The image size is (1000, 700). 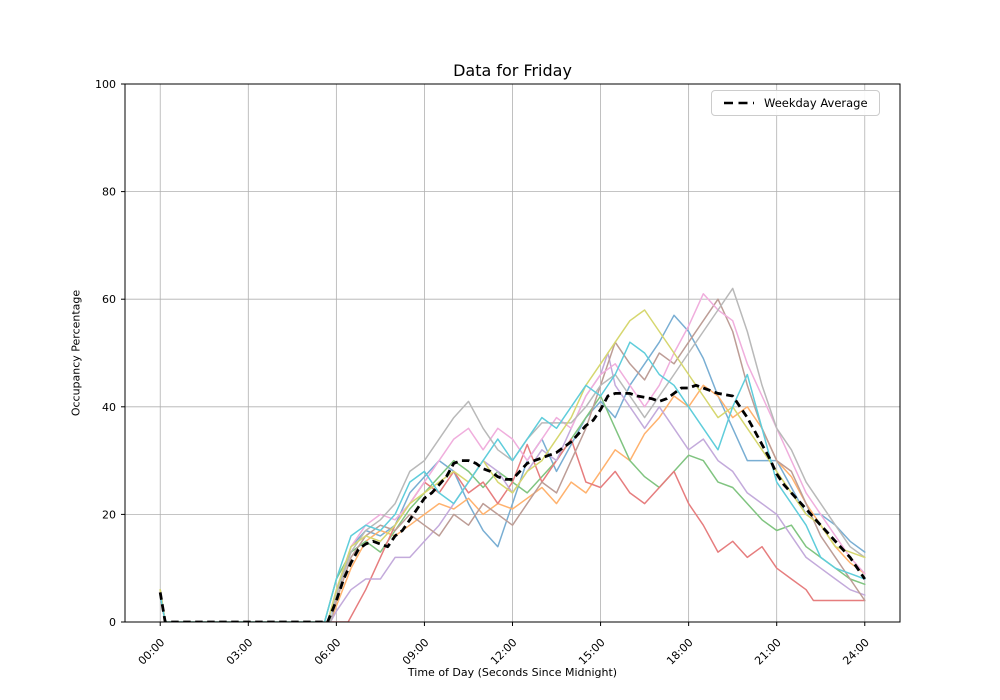 I want to click on y-tick-label: 0, so click(x=112, y=622).